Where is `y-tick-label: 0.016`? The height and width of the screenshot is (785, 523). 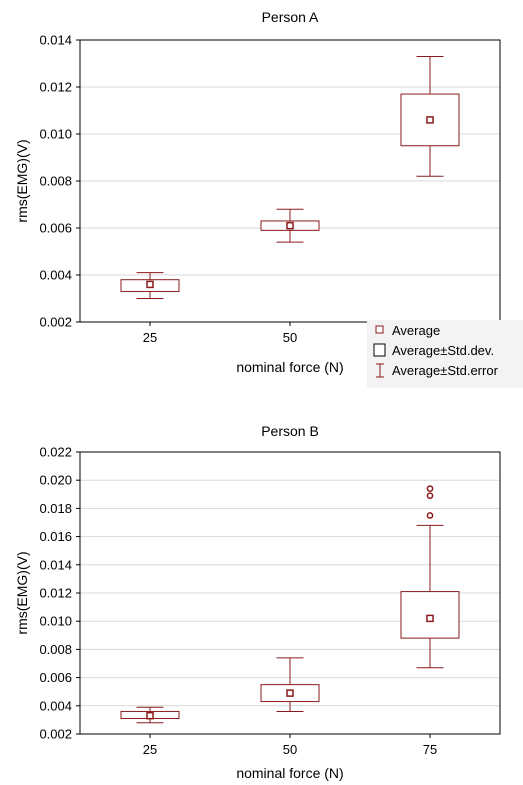 y-tick-label: 0.016 is located at coordinates (55, 536).